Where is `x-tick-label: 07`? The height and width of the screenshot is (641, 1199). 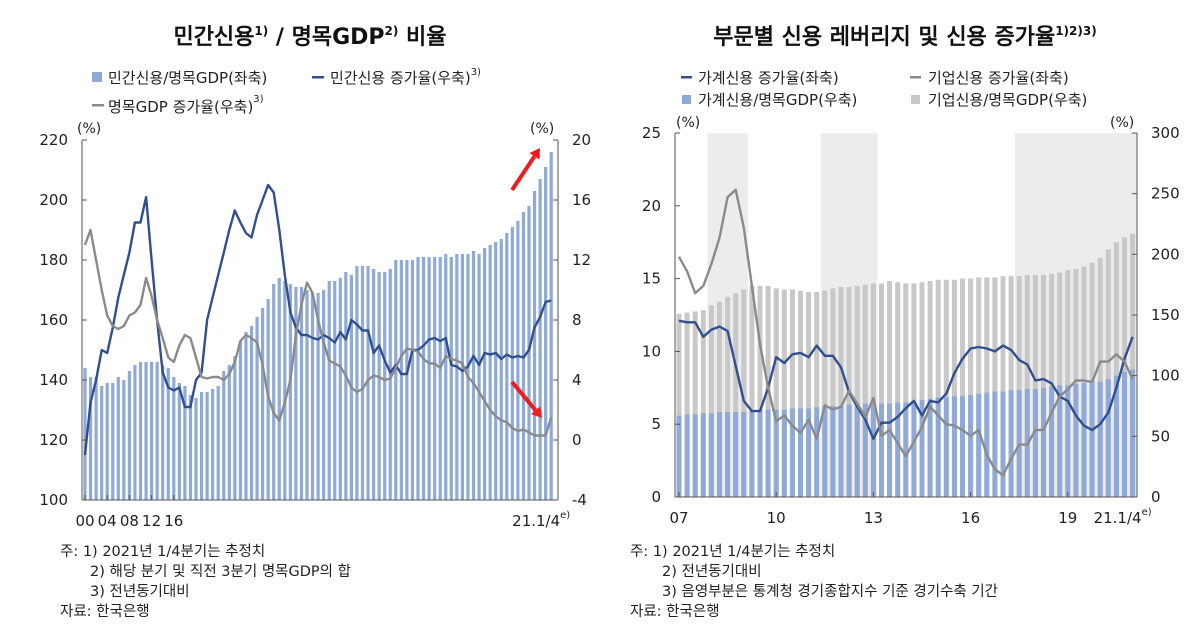
x-tick-label: 07 is located at coordinates (678, 518).